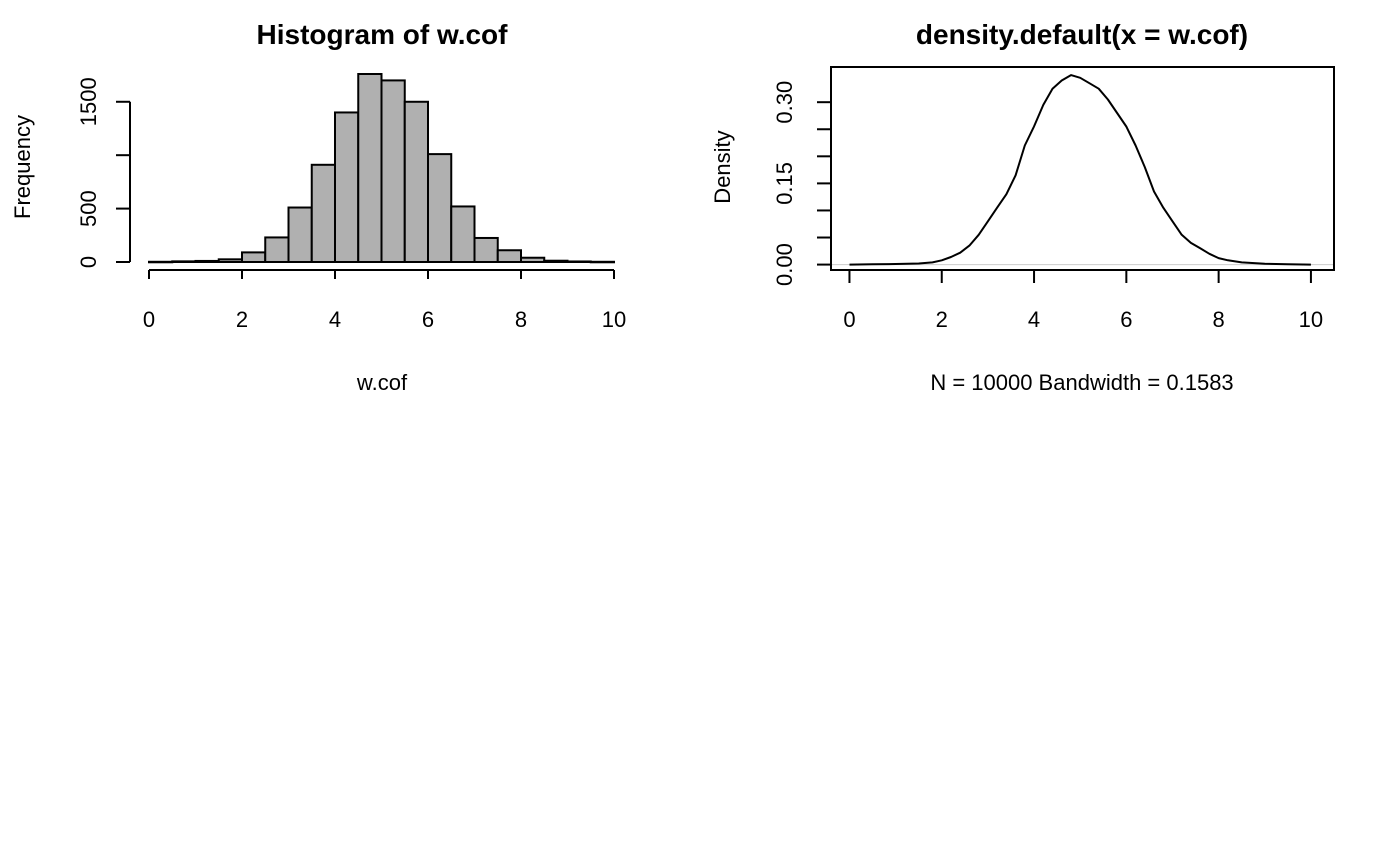 This screenshot has height=865, width=1400. What do you see at coordinates (849, 319) in the screenshot?
I see `density-x-tick-label: 0` at bounding box center [849, 319].